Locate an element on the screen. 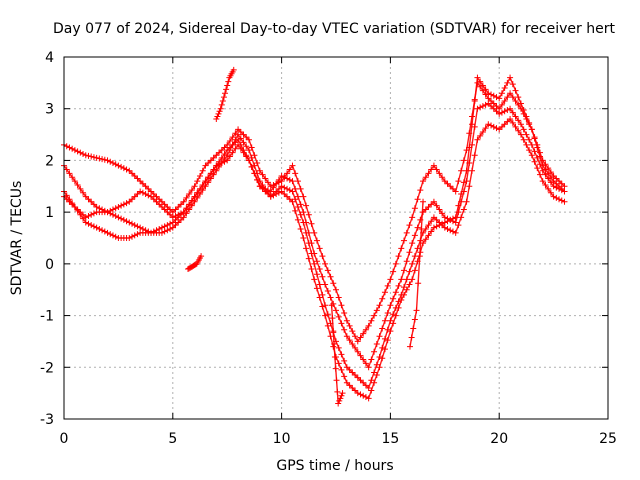 This screenshot has height=480, width=640. x-tick-label: 20 is located at coordinates (499, 439).